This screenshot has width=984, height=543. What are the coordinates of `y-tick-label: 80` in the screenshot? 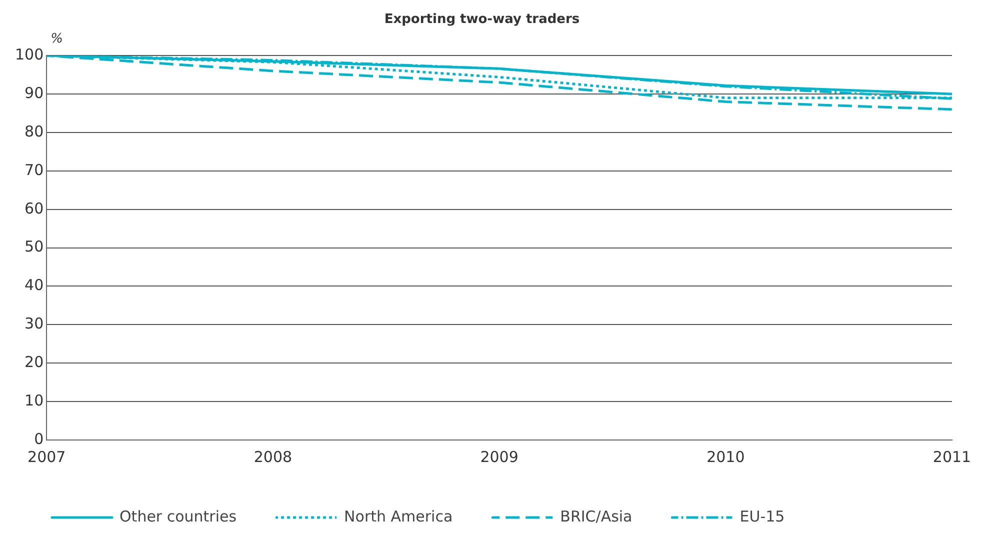 It's located at (34, 131).